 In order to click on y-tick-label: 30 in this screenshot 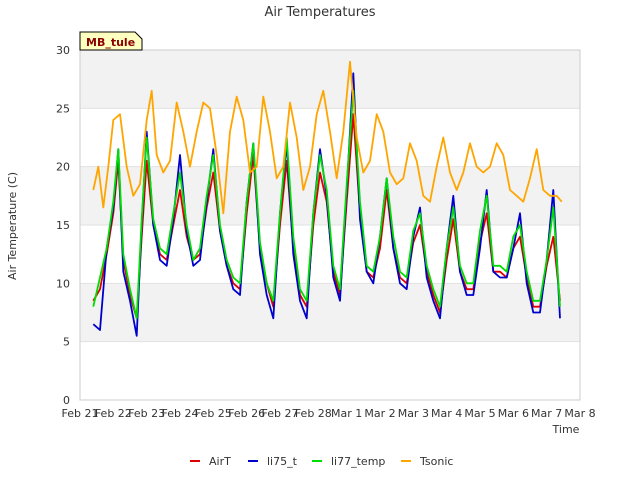, I will do `click(63, 50)`.